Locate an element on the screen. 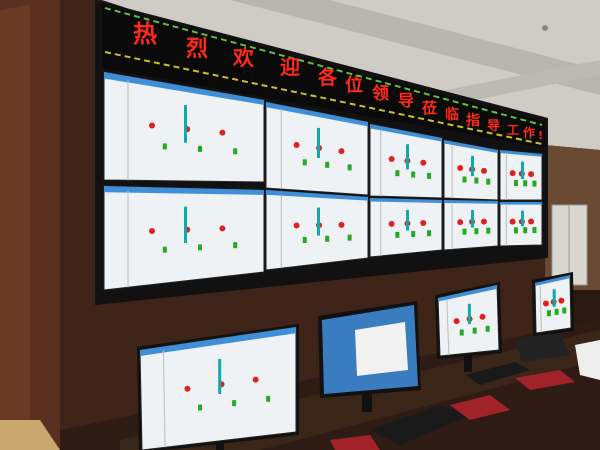  led-char: 烈 is located at coordinates (197, 49).